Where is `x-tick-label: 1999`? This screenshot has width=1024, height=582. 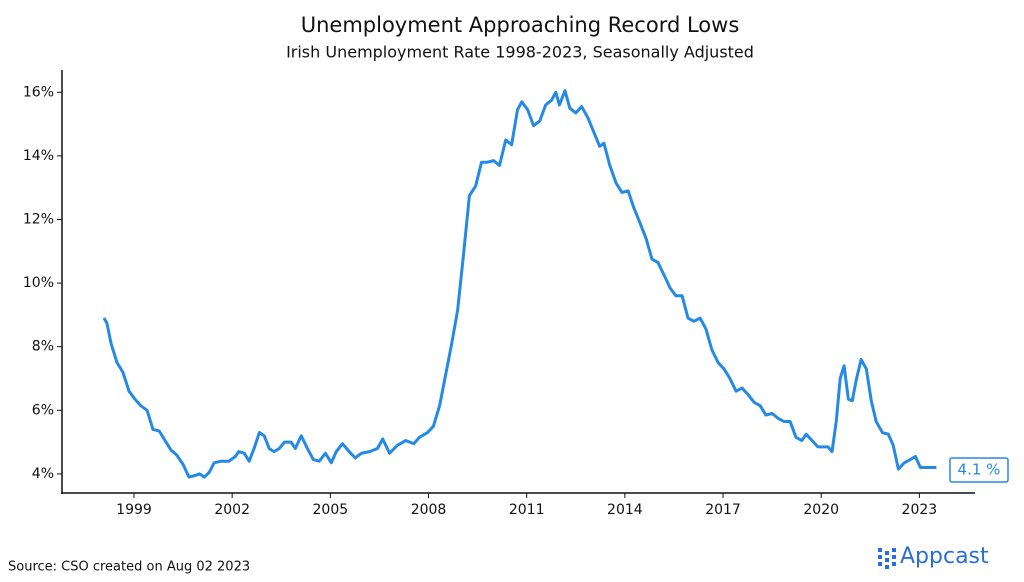
x-tick-label: 1999 is located at coordinates (134, 510).